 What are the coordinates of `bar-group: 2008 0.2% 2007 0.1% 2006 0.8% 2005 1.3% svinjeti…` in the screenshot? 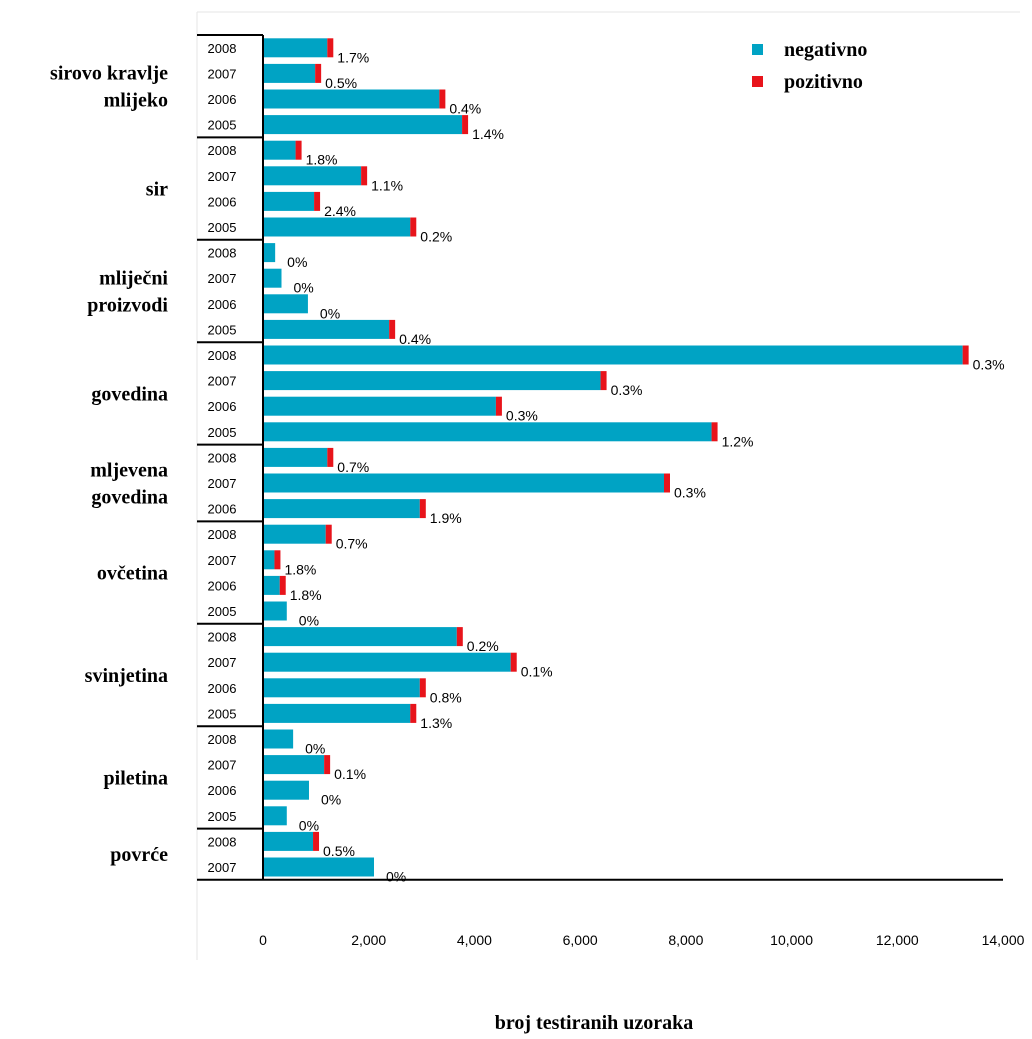 It's located at (319, 676).